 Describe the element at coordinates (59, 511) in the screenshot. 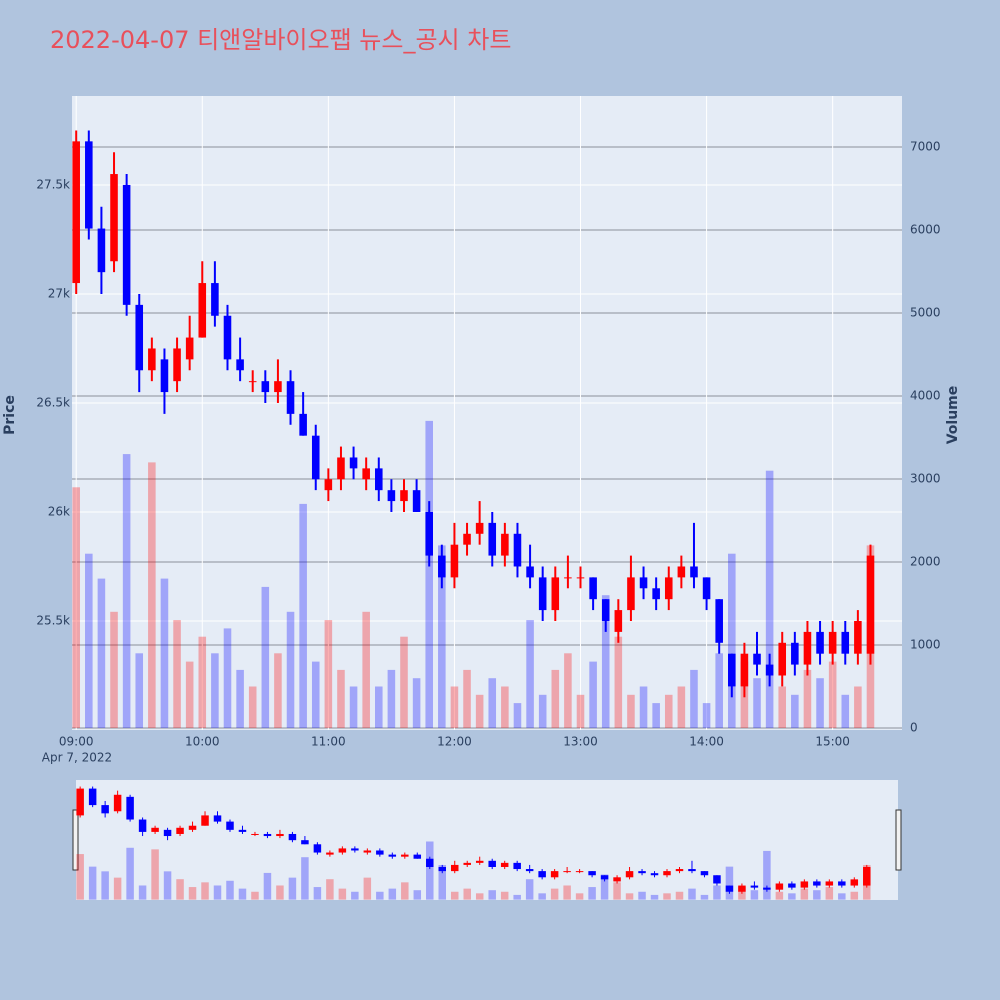

I see `y-tick-label: 26k` at that location.